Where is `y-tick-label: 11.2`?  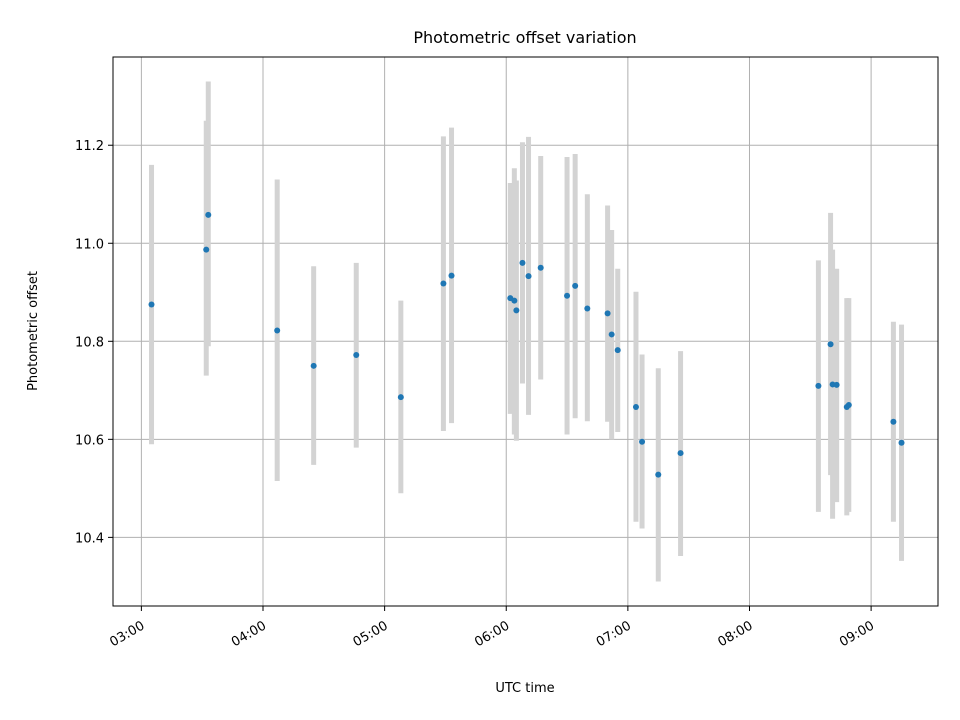
y-tick-label: 11.2 is located at coordinates (89, 146).